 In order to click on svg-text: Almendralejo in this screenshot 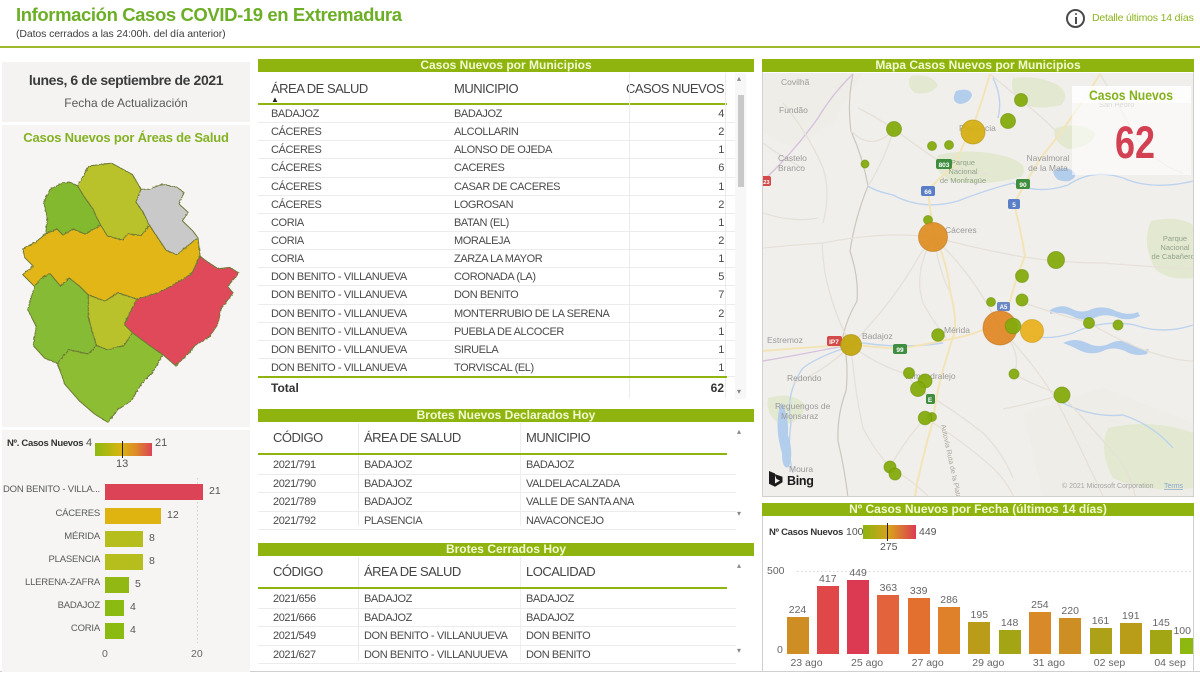, I will do `click(931, 376)`.